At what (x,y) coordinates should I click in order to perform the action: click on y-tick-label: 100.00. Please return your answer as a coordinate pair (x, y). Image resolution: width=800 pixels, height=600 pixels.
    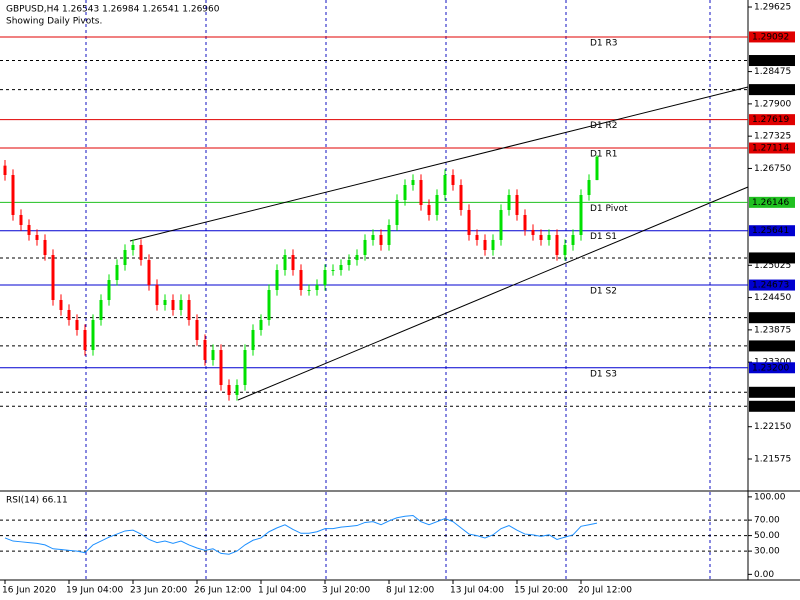
    Looking at the image, I should click on (770, 497).